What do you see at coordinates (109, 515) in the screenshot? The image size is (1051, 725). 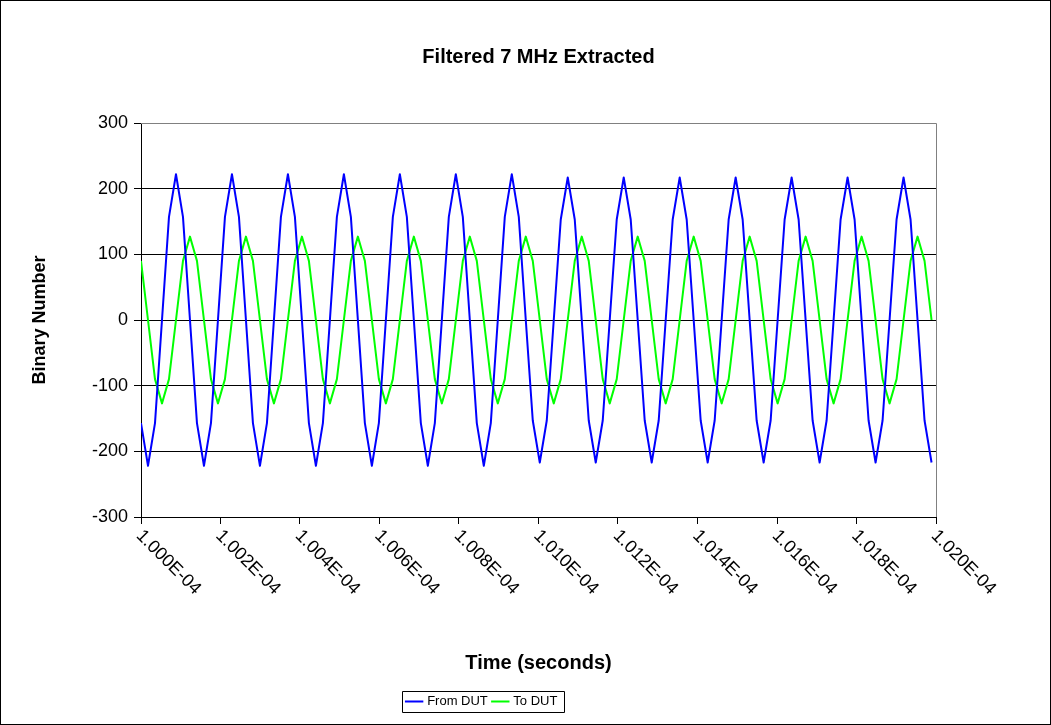 I see `y-tick-label: -300` at bounding box center [109, 515].